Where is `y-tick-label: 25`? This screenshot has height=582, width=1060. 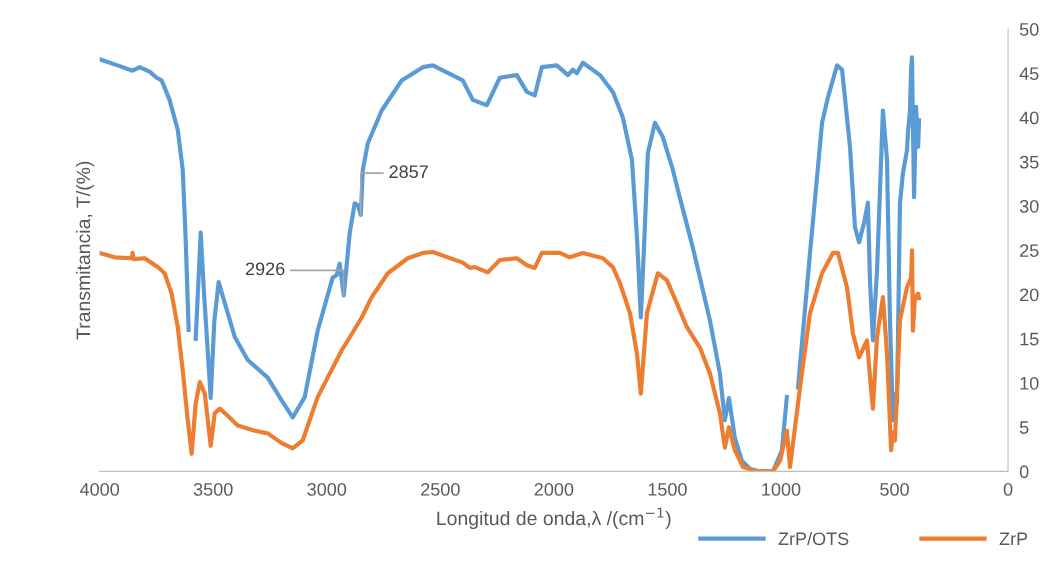
y-tick-label: 25 is located at coordinates (1029, 250).